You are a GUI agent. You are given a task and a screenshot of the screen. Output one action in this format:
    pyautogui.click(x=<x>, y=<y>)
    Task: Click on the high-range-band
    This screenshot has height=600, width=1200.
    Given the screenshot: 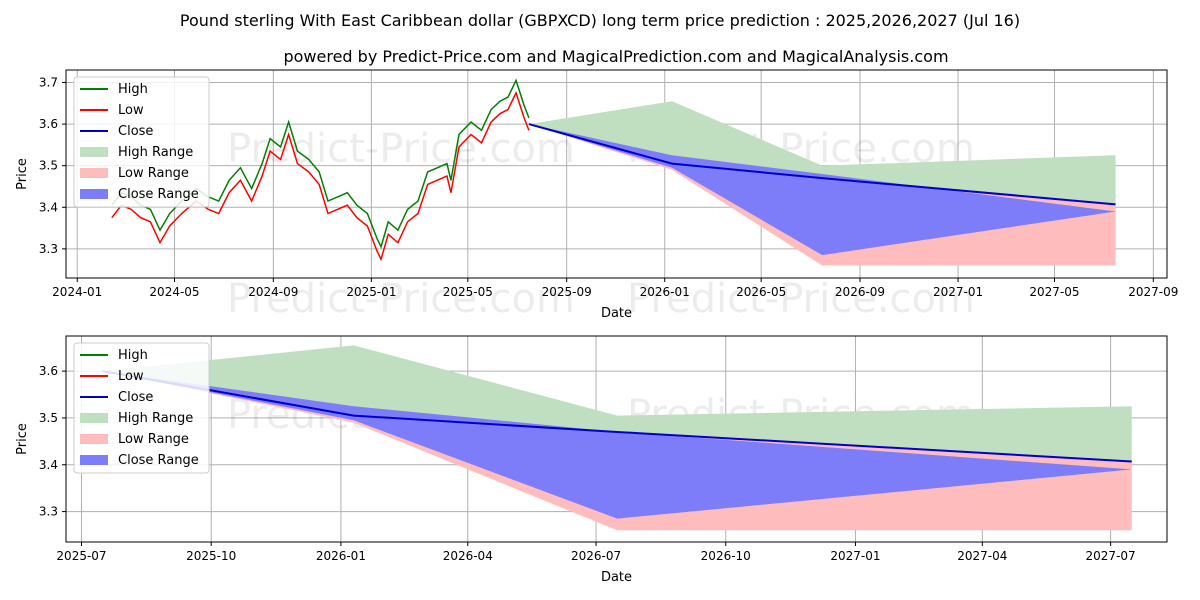 What is the action you would take?
    pyautogui.click(x=822, y=153)
    